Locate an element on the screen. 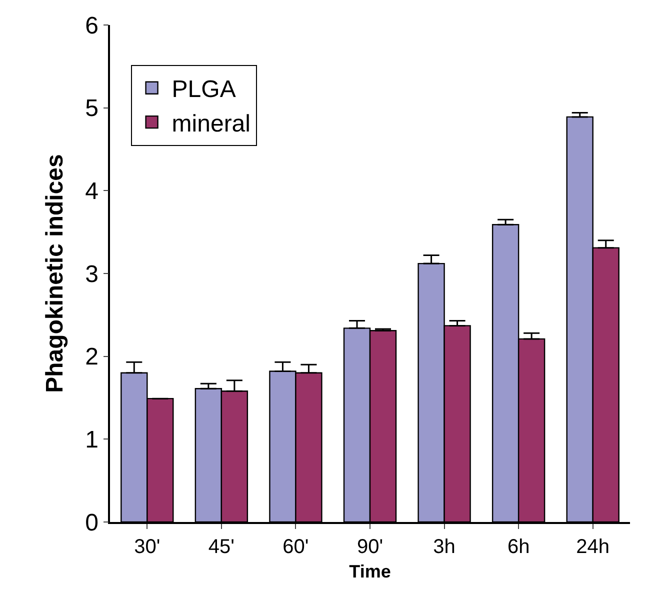 This screenshot has height=597, width=650. y-tick-label: 4 is located at coordinates (91, 192).